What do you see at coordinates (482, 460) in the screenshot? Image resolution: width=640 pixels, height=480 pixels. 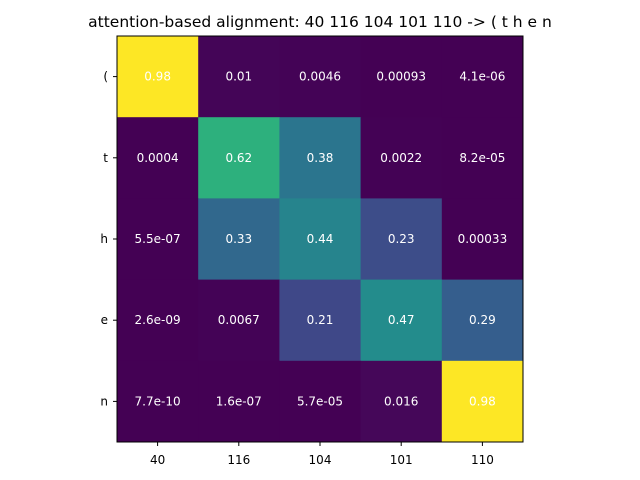 I see `x-tick-label-4: 110` at bounding box center [482, 460].